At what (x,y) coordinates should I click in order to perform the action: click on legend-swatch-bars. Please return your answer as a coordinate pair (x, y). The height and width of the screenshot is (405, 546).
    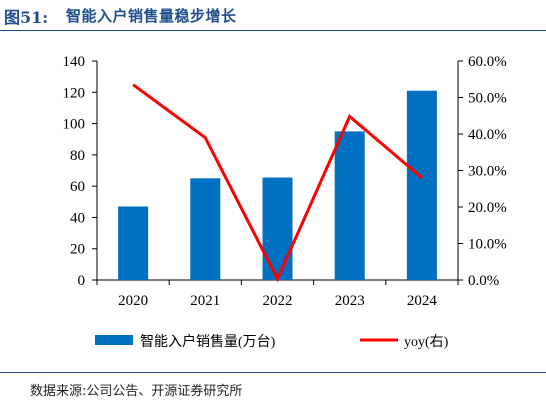
    Looking at the image, I should click on (114, 340).